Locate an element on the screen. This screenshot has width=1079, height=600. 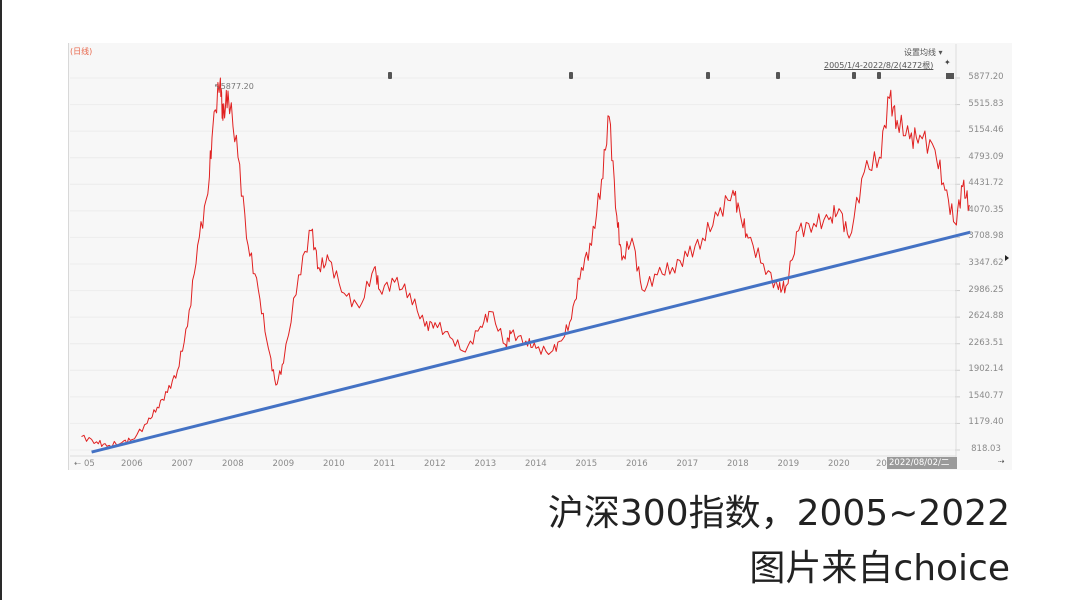
y-tick-label: 2624.88 is located at coordinates (986, 316).